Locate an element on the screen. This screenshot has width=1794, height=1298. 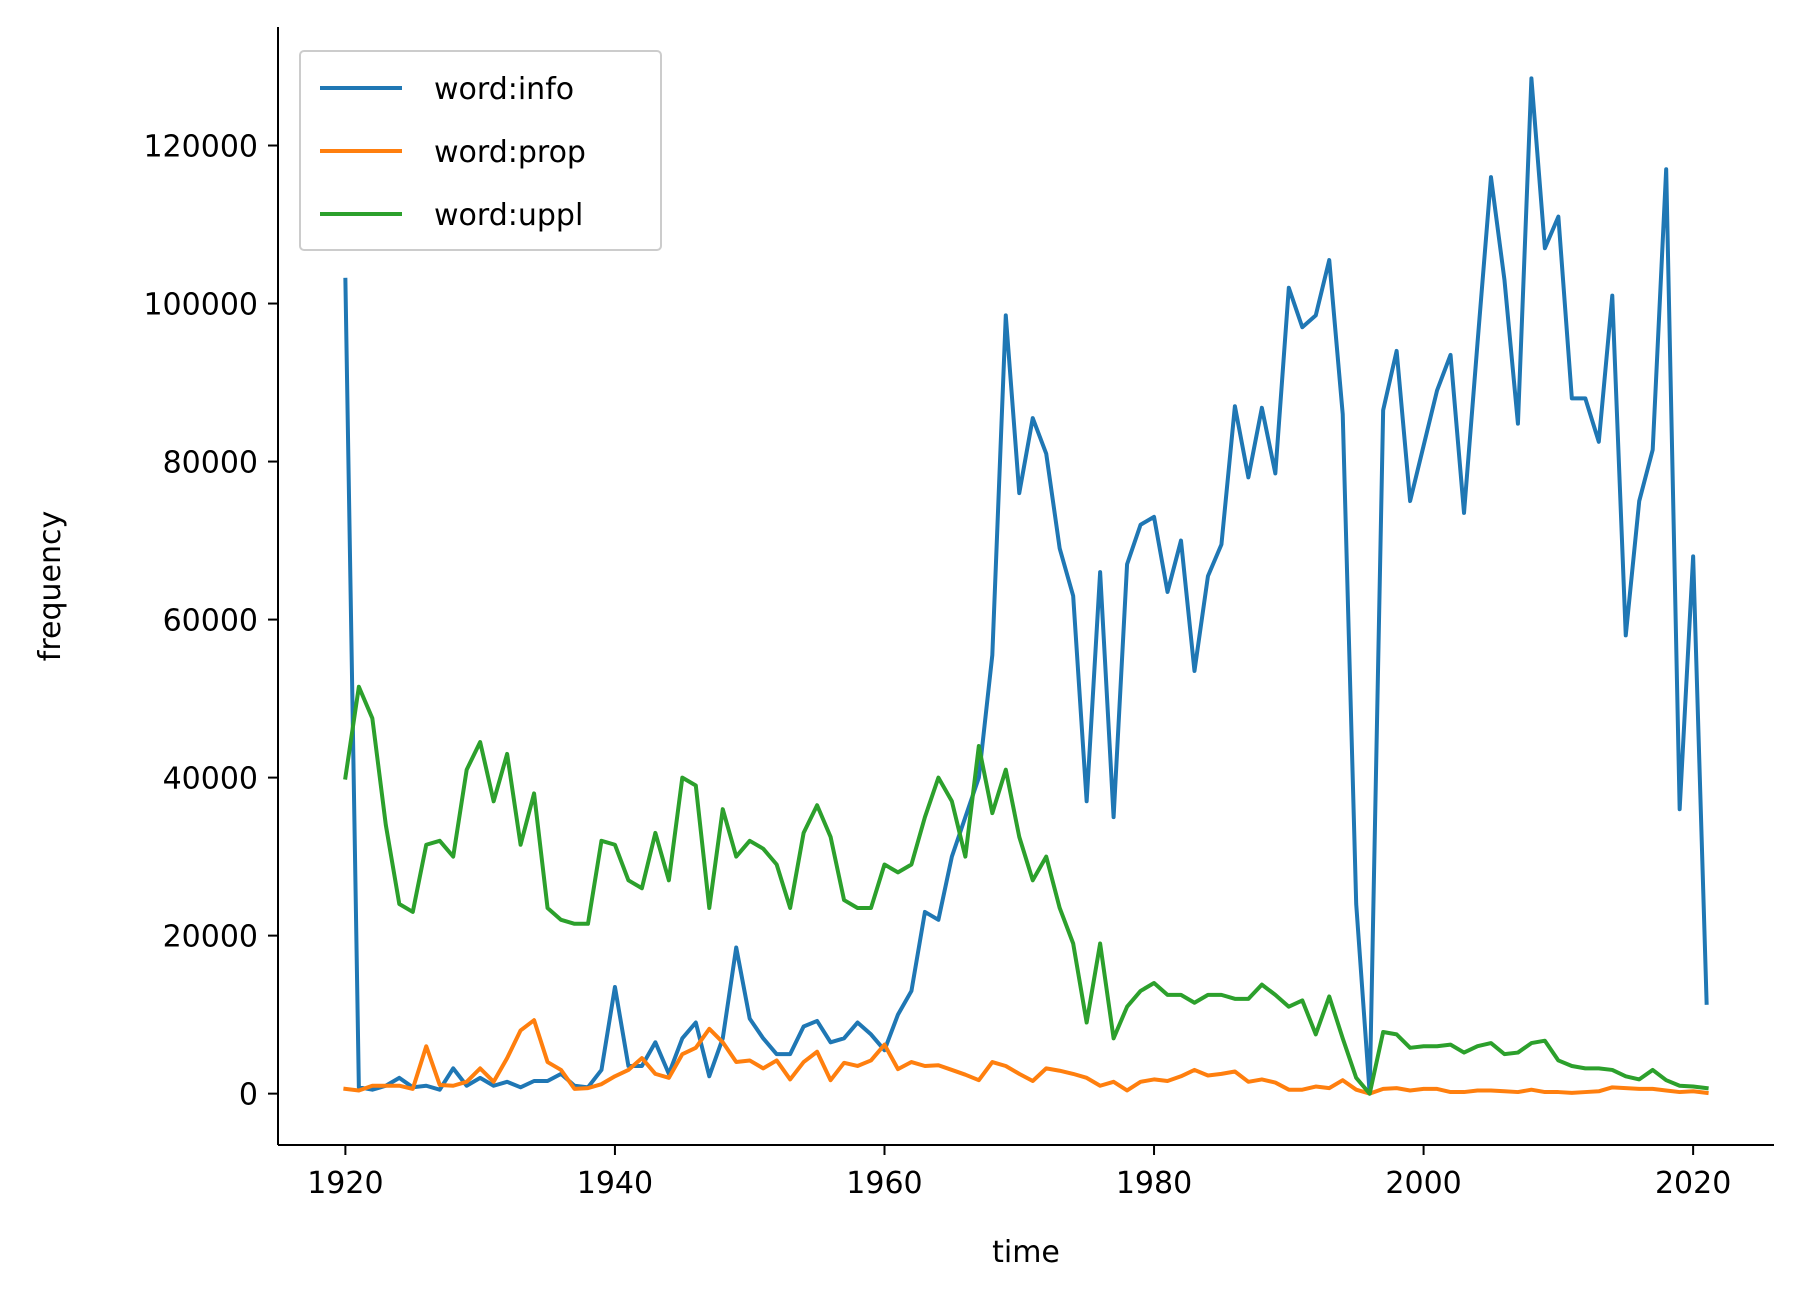
y-tick-label: 120000 is located at coordinates (200, 147).